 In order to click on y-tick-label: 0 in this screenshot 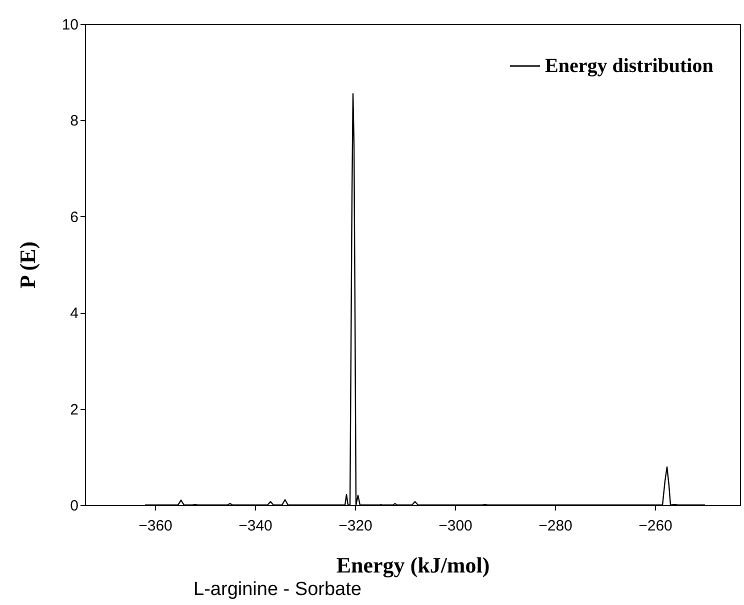, I will do `click(74, 506)`.